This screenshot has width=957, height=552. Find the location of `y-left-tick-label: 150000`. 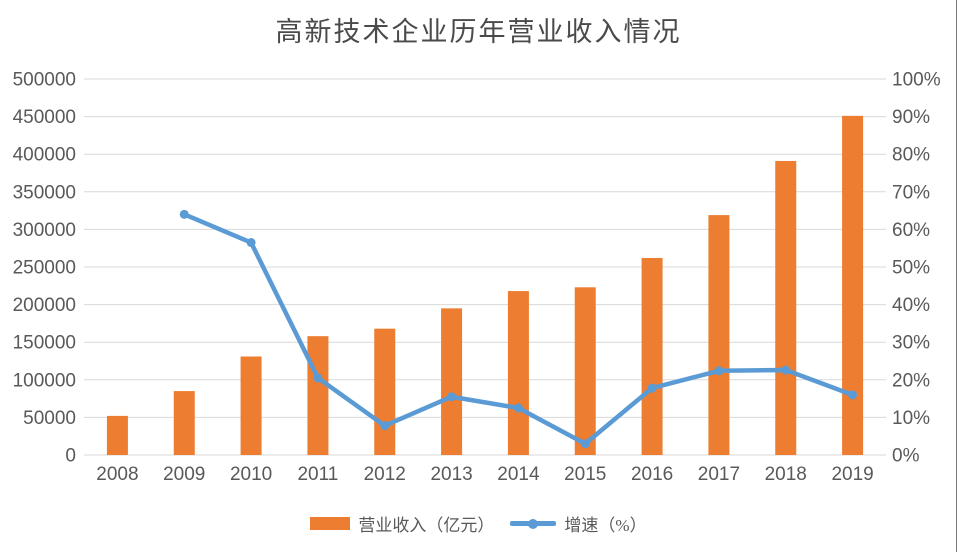

y-left-tick-label: 150000 is located at coordinates (44, 343).